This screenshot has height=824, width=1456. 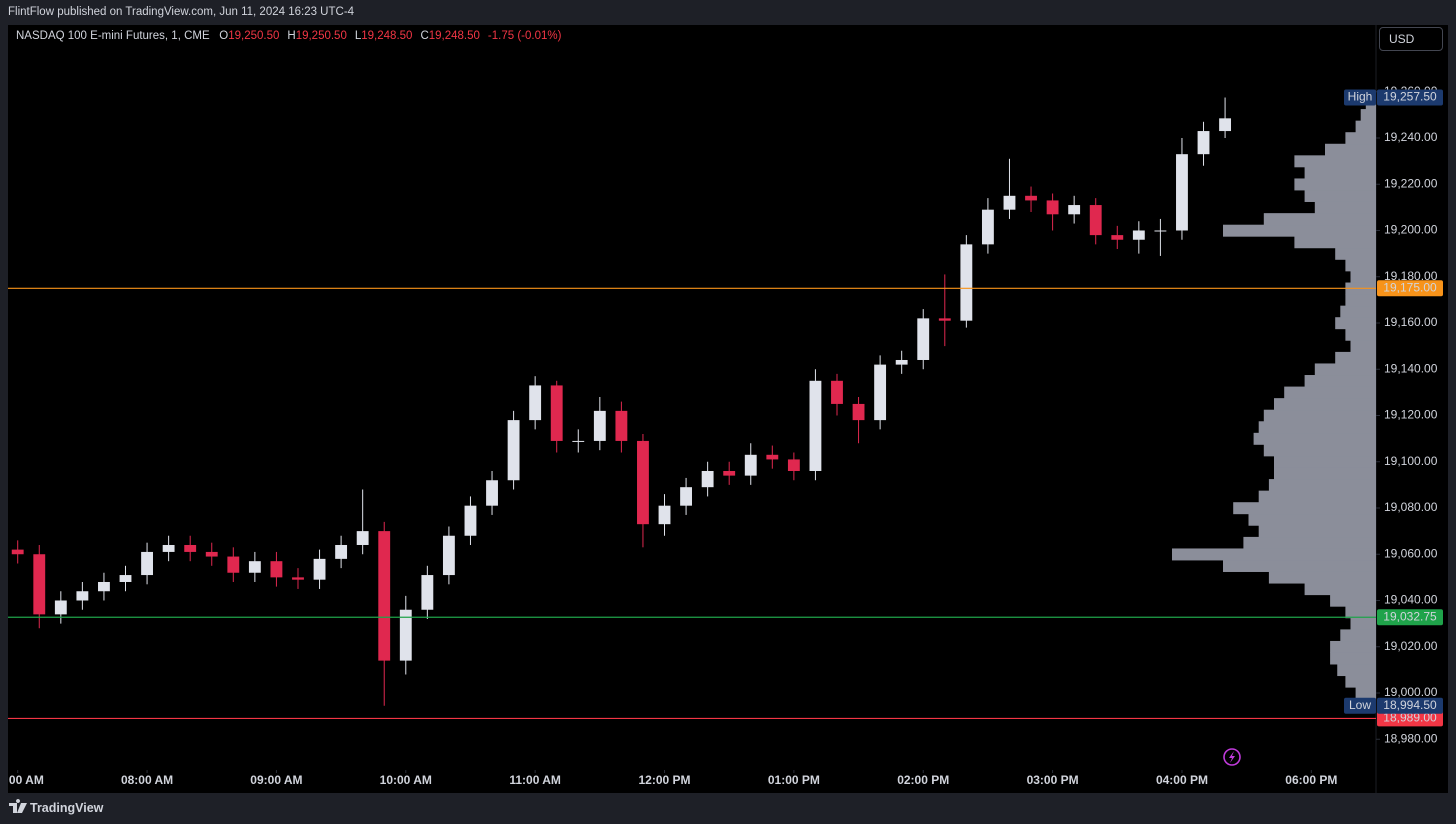 I want to click on price-label: 19,032.75, so click(x=1410, y=616).